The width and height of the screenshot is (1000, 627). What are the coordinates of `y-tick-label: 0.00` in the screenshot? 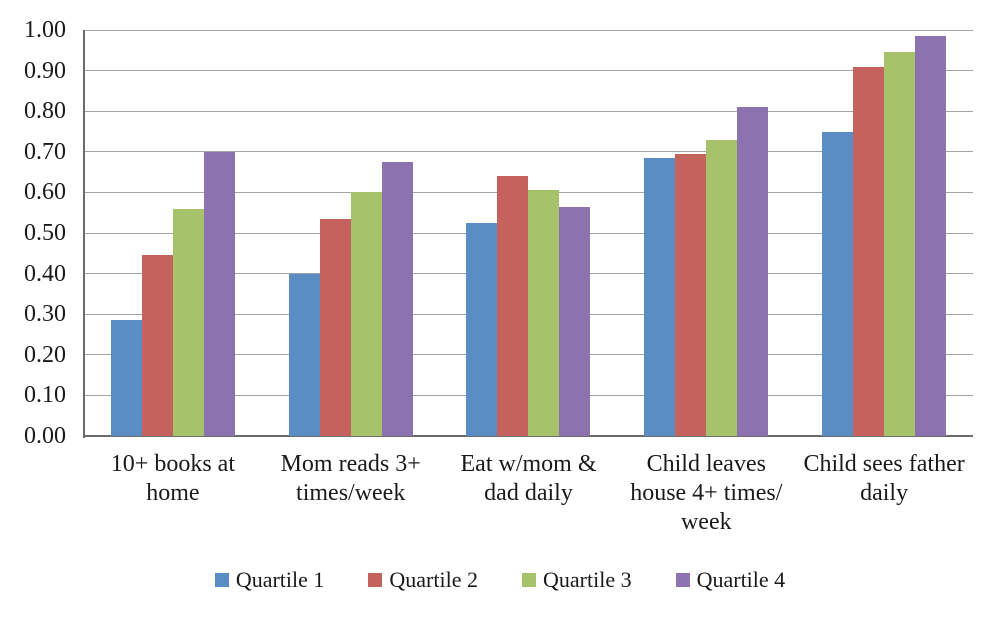 It's located at (45, 436).